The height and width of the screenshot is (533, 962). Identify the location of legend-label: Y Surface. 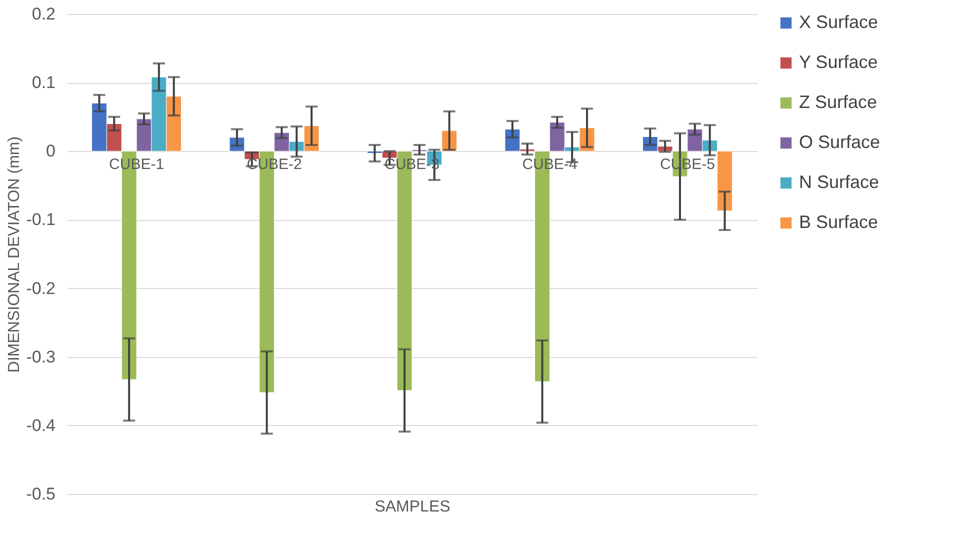
(838, 62).